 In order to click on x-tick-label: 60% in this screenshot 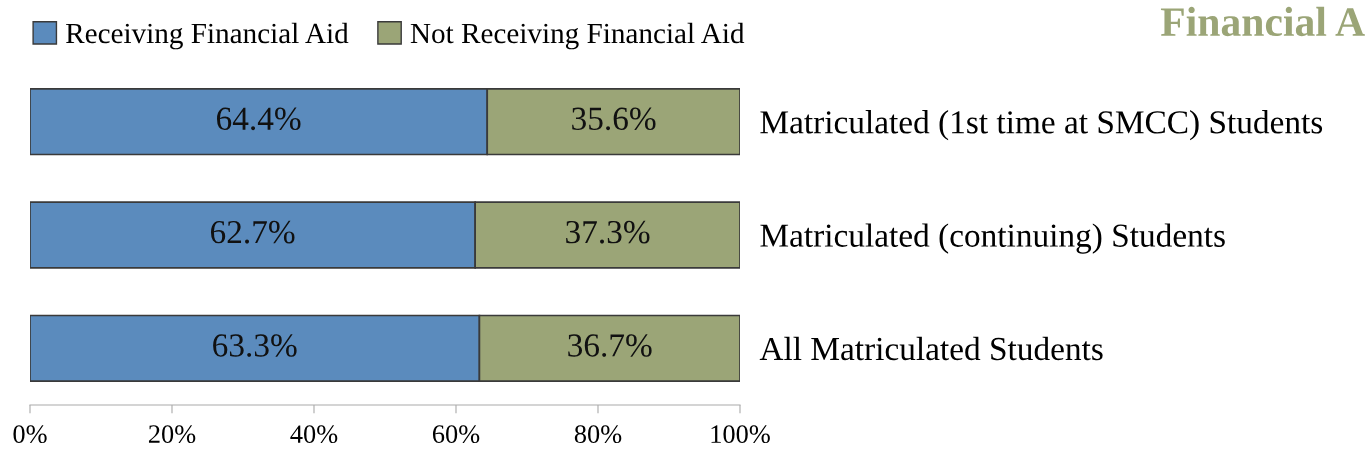, I will do `click(456, 434)`.